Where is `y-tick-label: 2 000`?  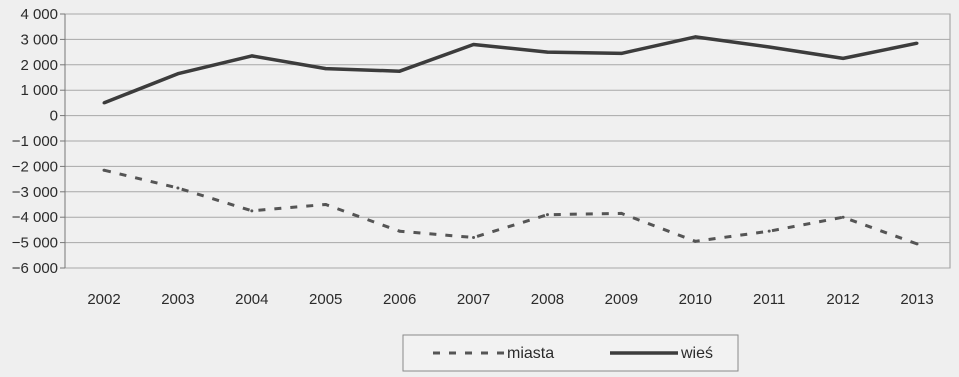 y-tick-label: 2 000 is located at coordinates (39, 65).